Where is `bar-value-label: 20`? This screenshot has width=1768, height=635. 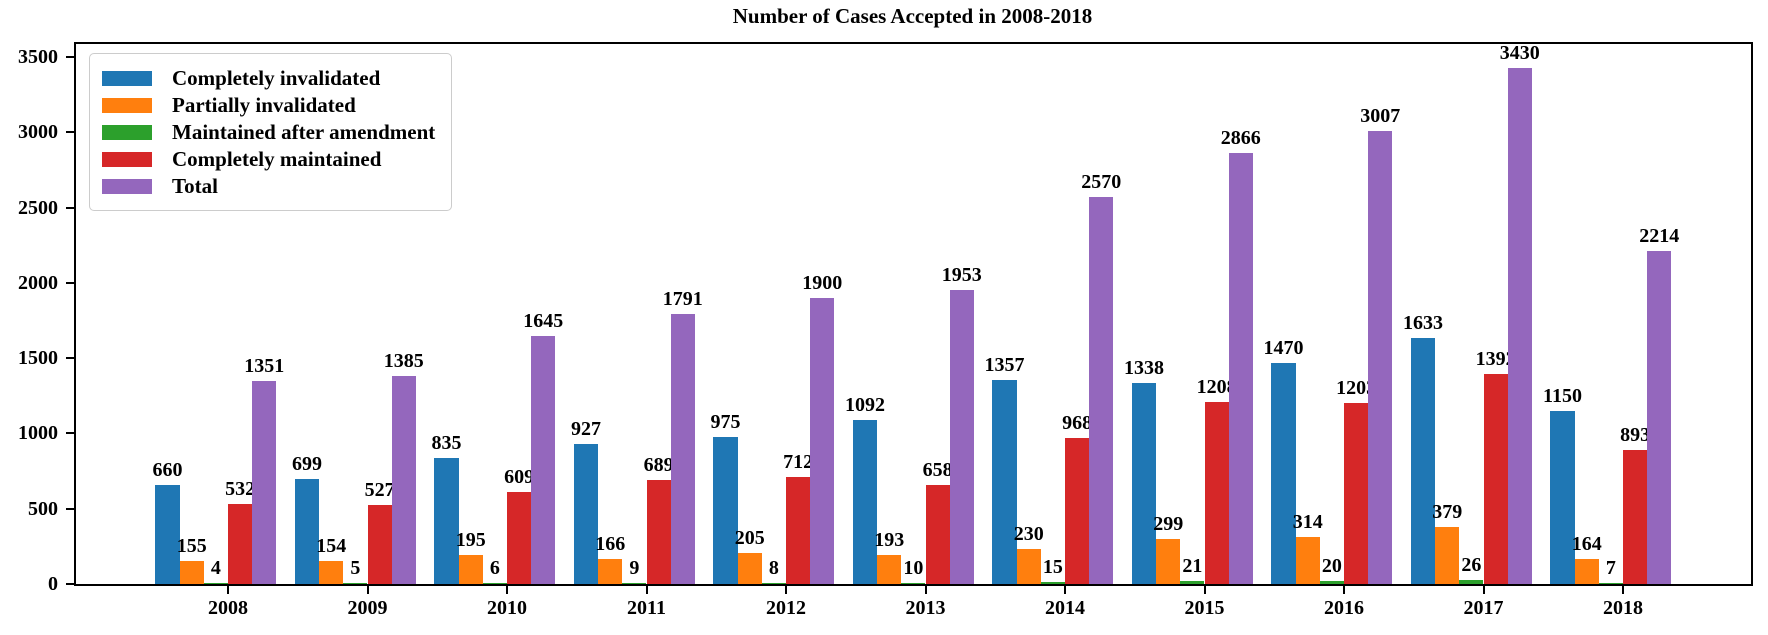
bar-value-label: 20 is located at coordinates (1331, 566).